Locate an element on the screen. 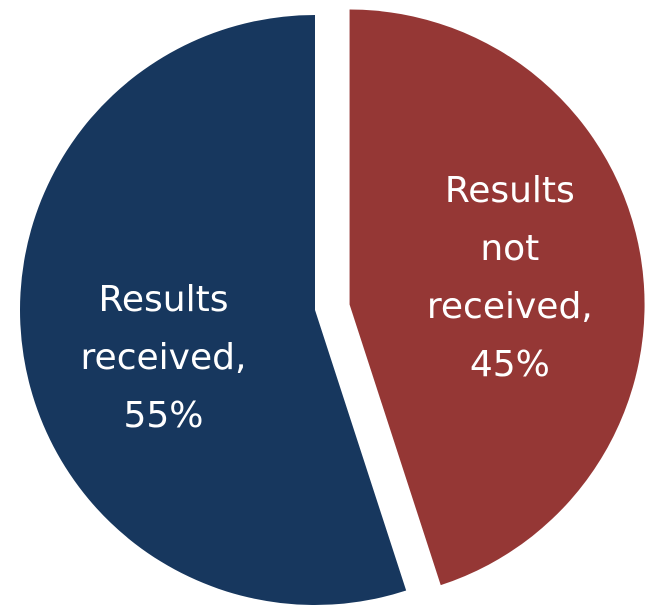  data-label: Results received, 55% is located at coordinates (164, 357).